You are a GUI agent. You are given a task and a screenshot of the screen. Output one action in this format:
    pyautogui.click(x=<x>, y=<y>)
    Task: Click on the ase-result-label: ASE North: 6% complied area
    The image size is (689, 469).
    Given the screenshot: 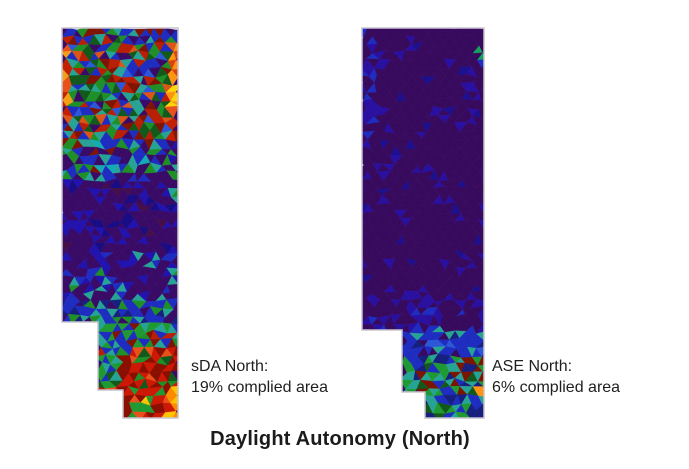 What is the action you would take?
    pyautogui.click(x=556, y=377)
    